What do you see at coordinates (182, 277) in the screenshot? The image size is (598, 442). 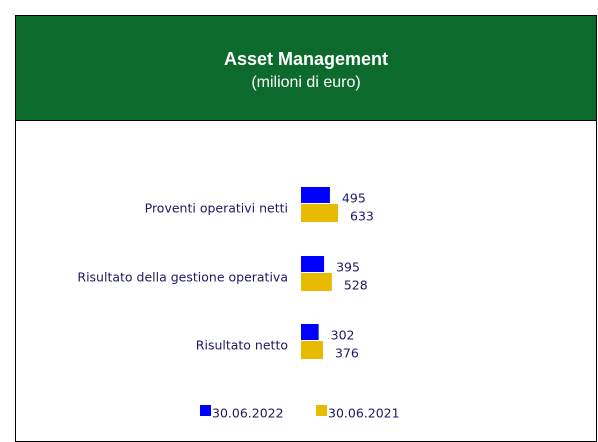 I see `category-label: Risultato della gestione operativa` at bounding box center [182, 277].